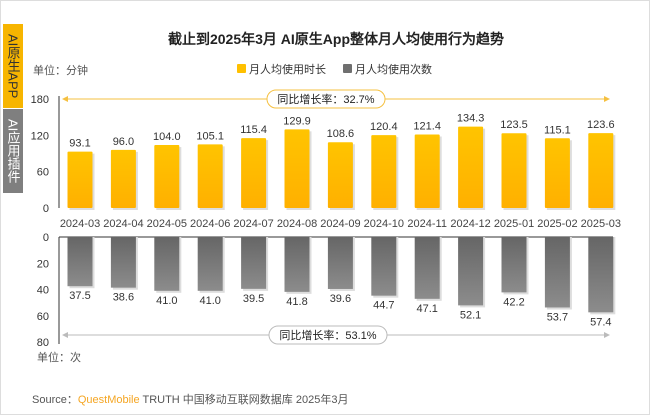 Image resolution: width=650 pixels, height=415 pixels. I want to click on chart-title: 截止到2025年3月 AI原生App整体月人均使用行为趋势, so click(336, 39).